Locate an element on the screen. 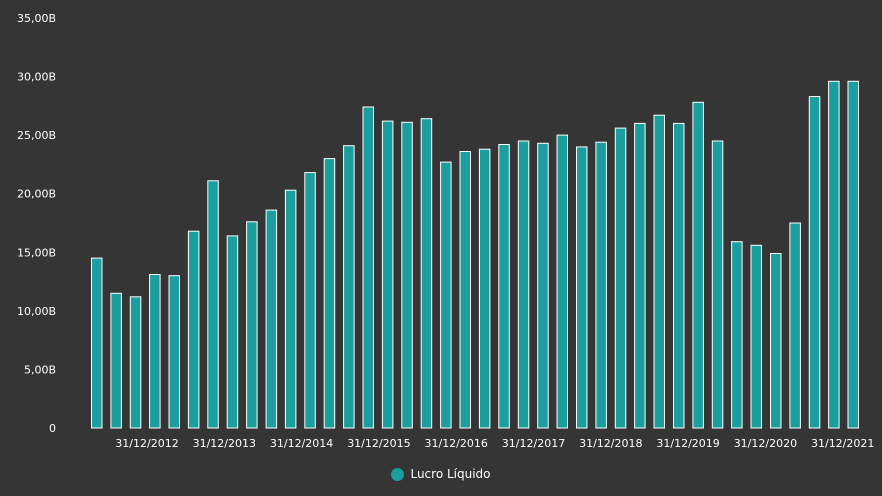  x-tick-label: 31/12/2014 is located at coordinates (301, 443).